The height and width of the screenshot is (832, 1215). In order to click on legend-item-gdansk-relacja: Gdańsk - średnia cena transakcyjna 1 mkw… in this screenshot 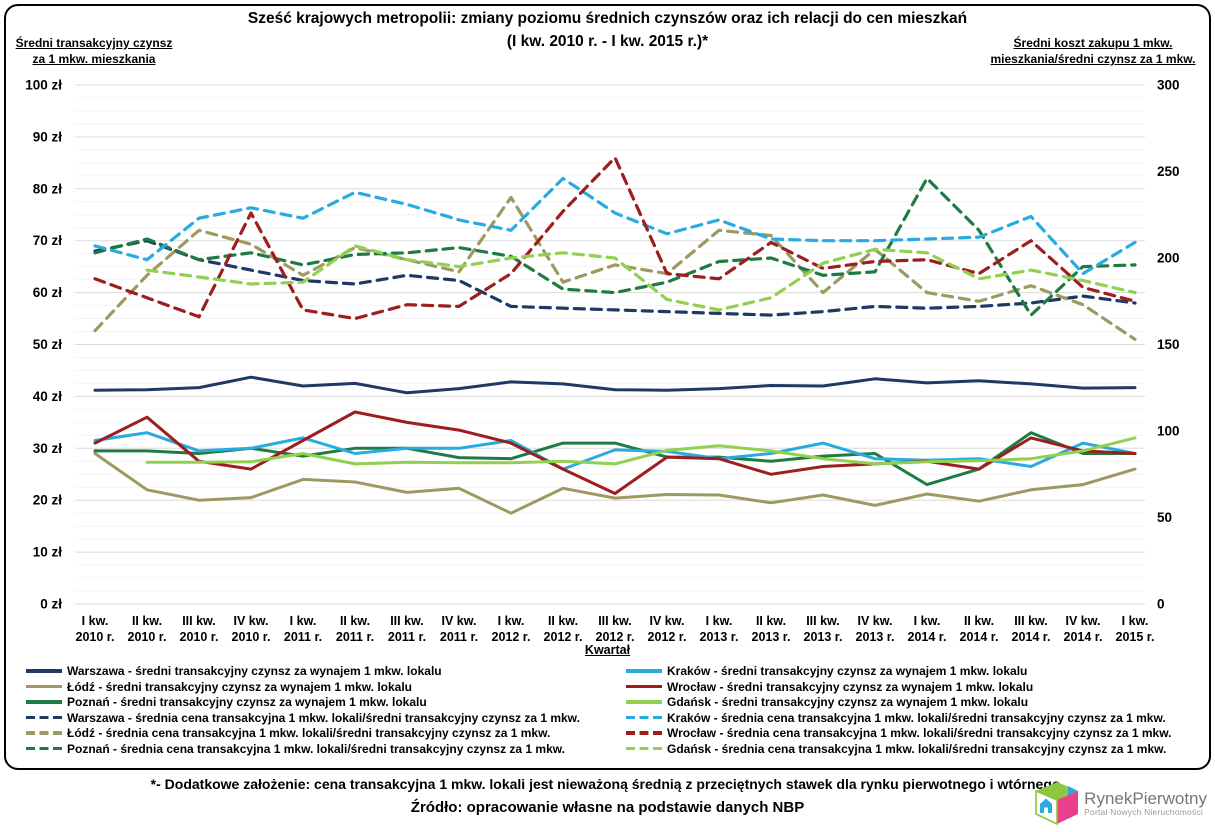, I will do `click(898, 748)`.